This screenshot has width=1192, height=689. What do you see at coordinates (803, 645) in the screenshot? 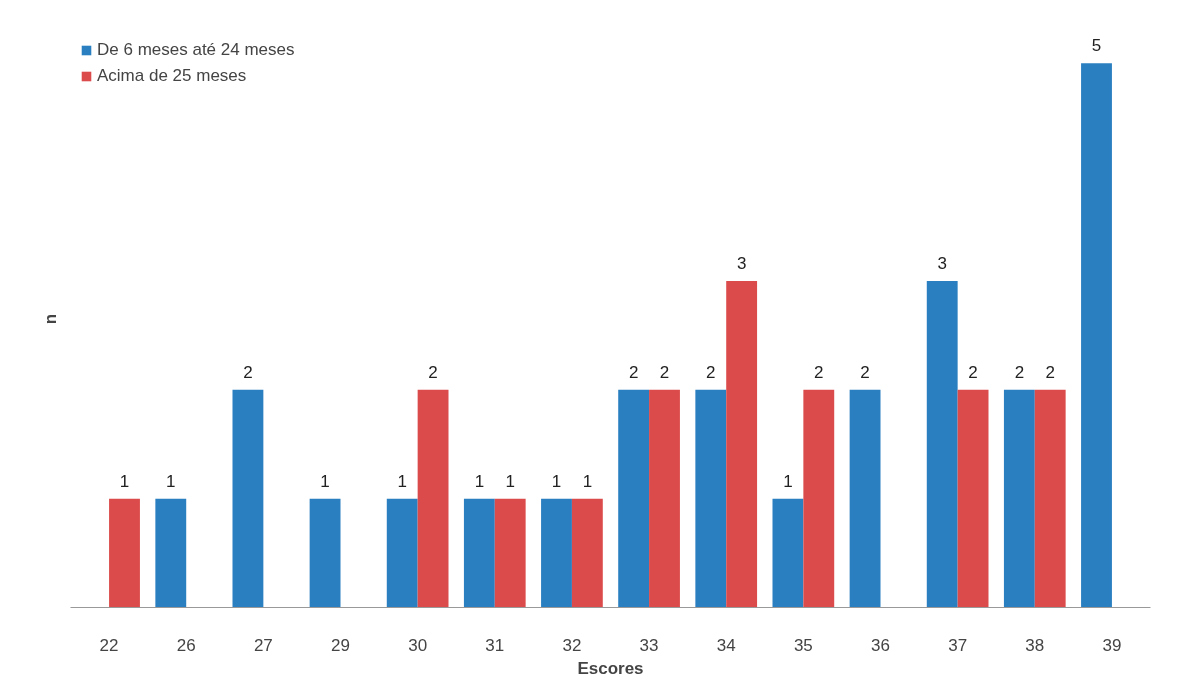
I see `x-tick-label: 35` at bounding box center [803, 645].